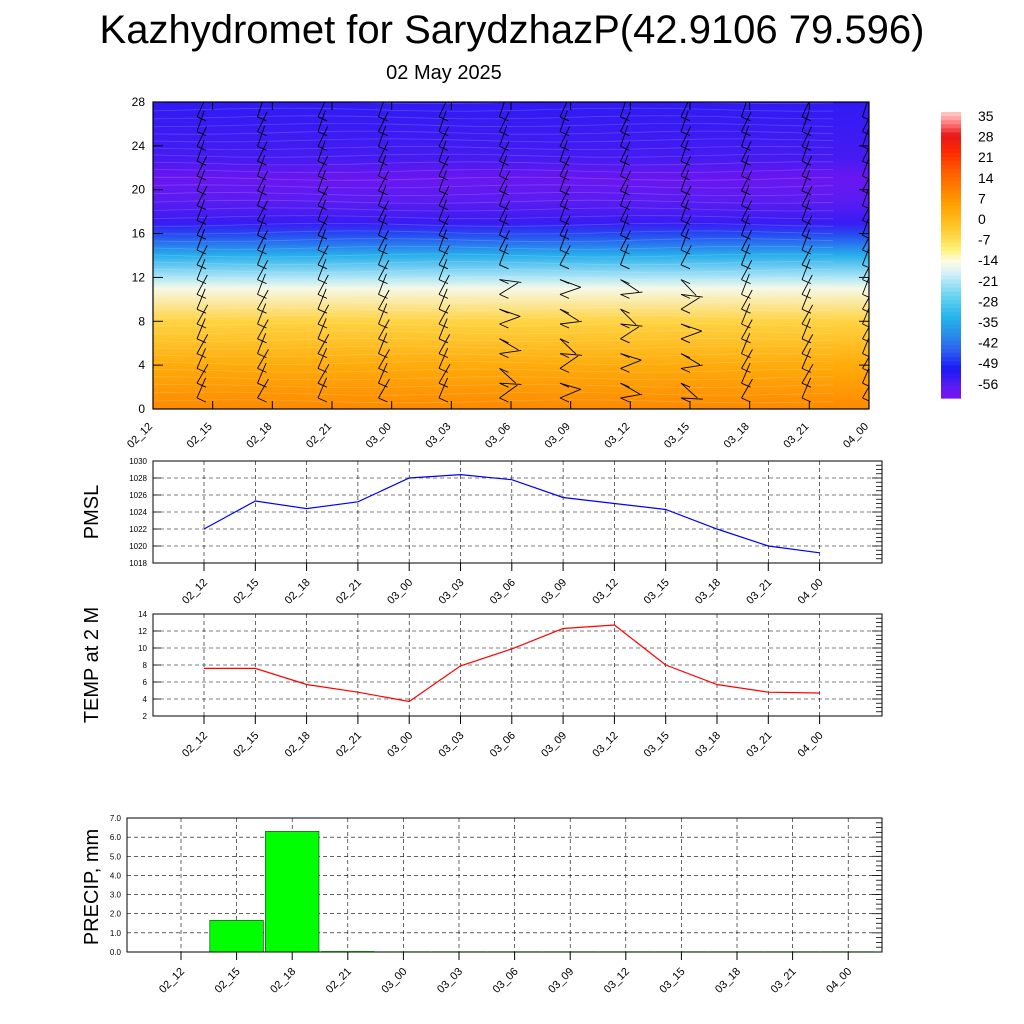  What do you see at coordinates (92, 665) in the screenshot?
I see `y-axis-label: TEMP at 2 M` at bounding box center [92, 665].